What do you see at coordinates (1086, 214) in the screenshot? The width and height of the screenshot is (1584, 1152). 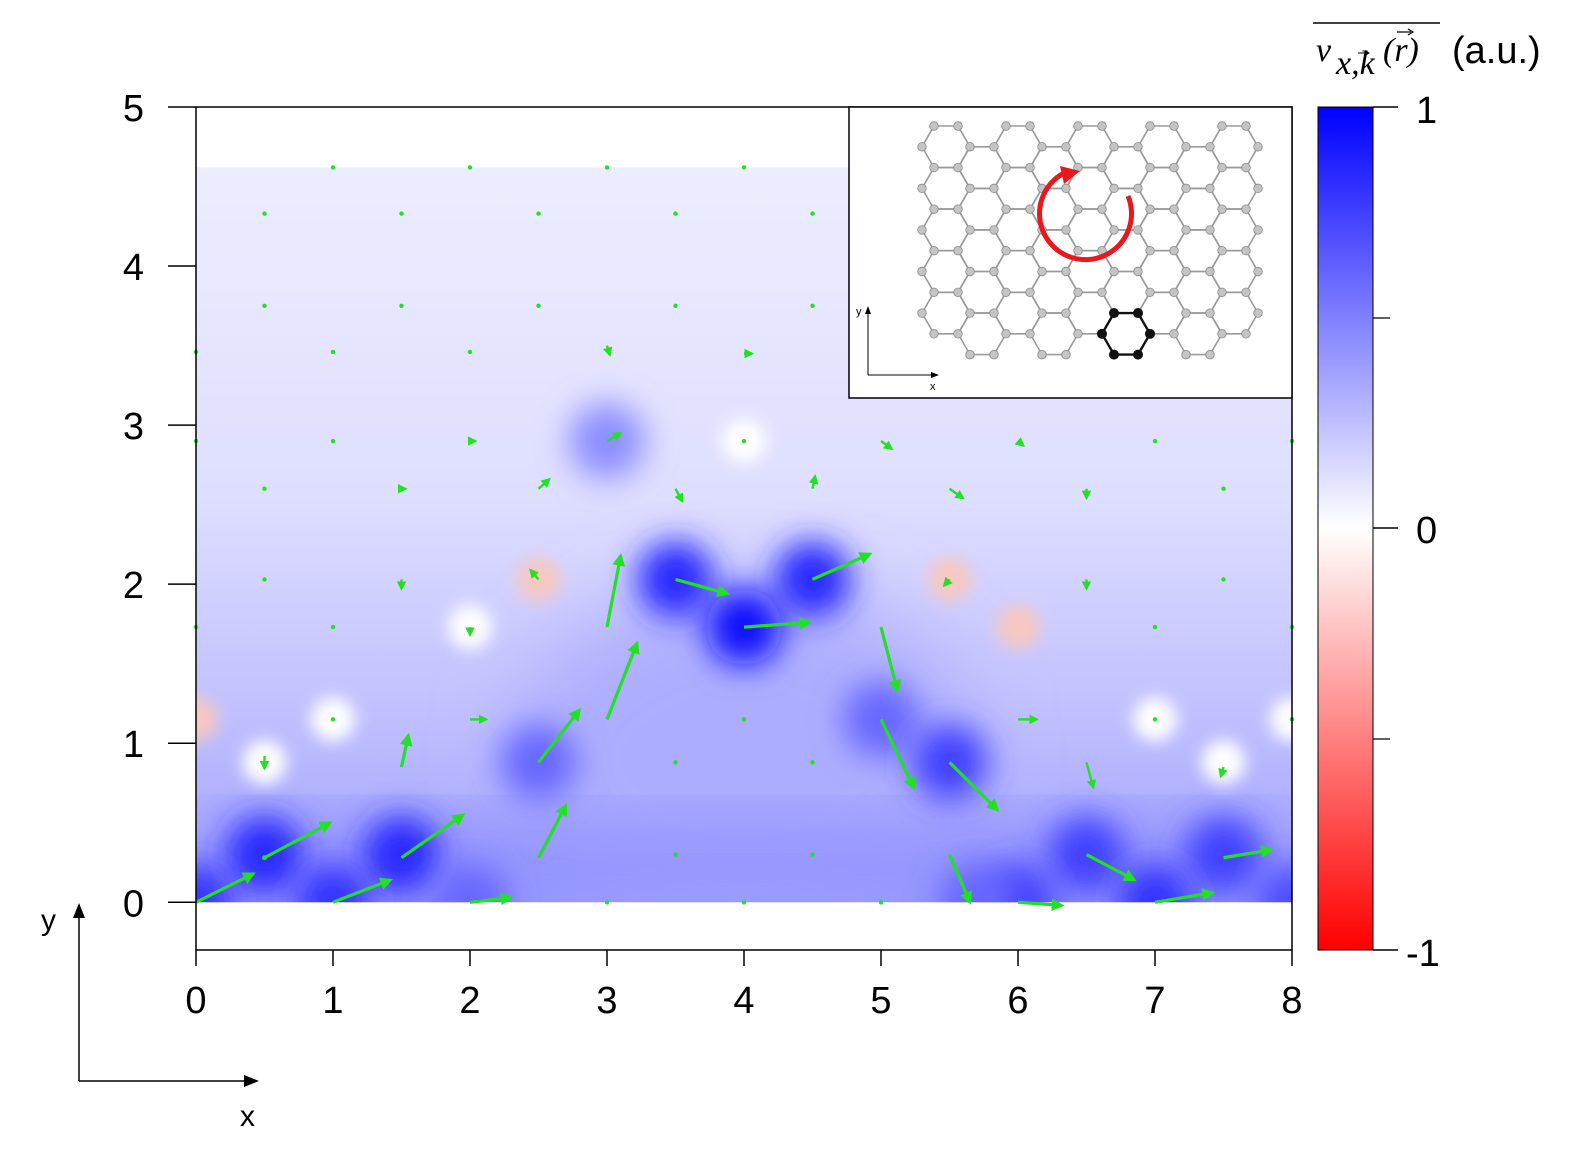 I see `rotation-arrow` at bounding box center [1086, 214].